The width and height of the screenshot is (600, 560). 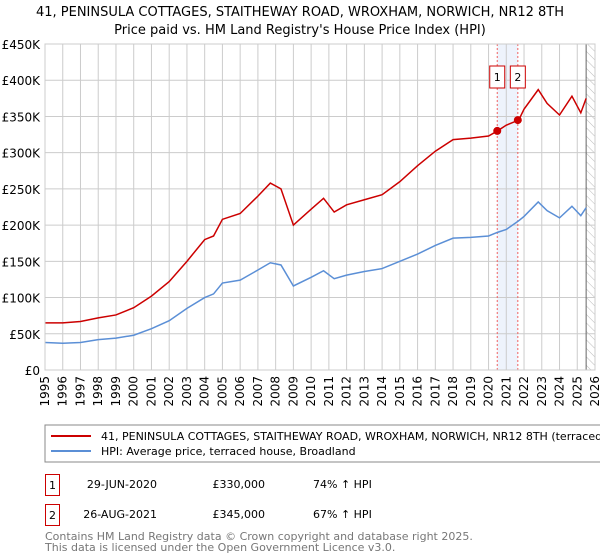 I want to click on sale-label: 1, so click(x=497, y=77).